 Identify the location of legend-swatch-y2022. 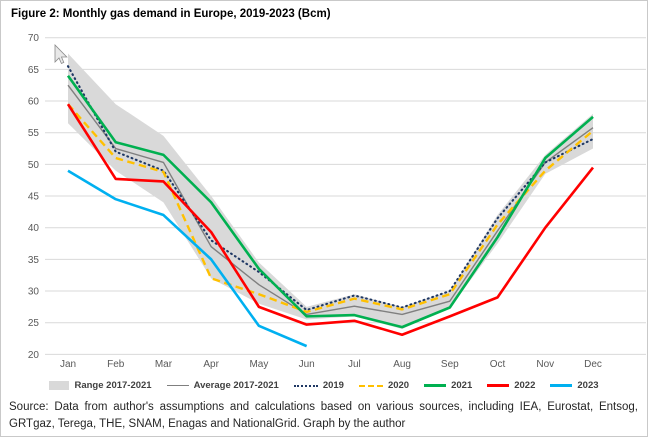
(498, 385).